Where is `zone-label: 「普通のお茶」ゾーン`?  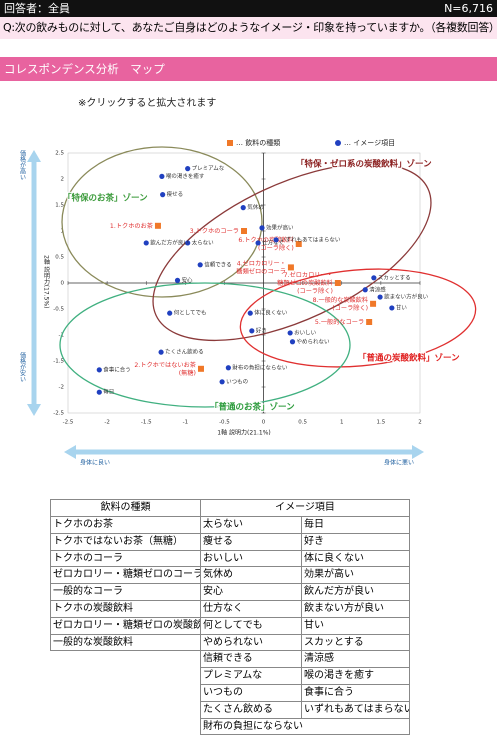
zone-label: 「普通のお茶」ゾーン is located at coordinates (252, 407).